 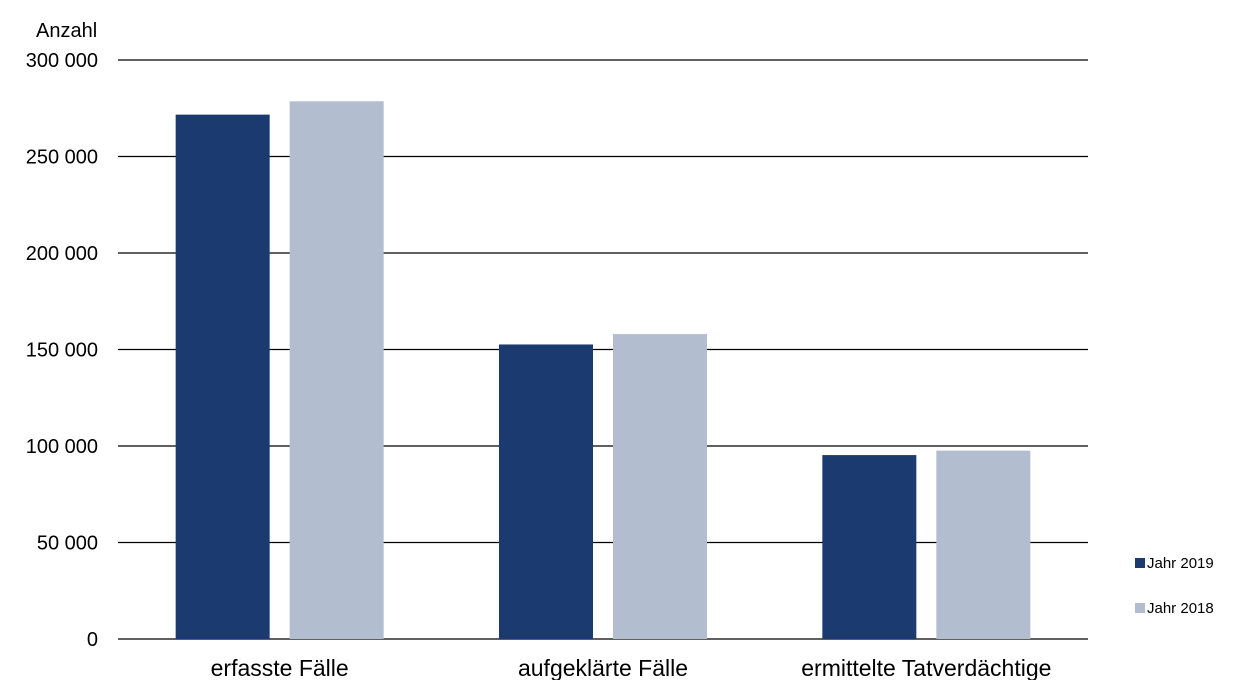 What do you see at coordinates (1174, 586) in the screenshot?
I see `legend: Jahr 2019 Jahr 2018` at bounding box center [1174, 586].